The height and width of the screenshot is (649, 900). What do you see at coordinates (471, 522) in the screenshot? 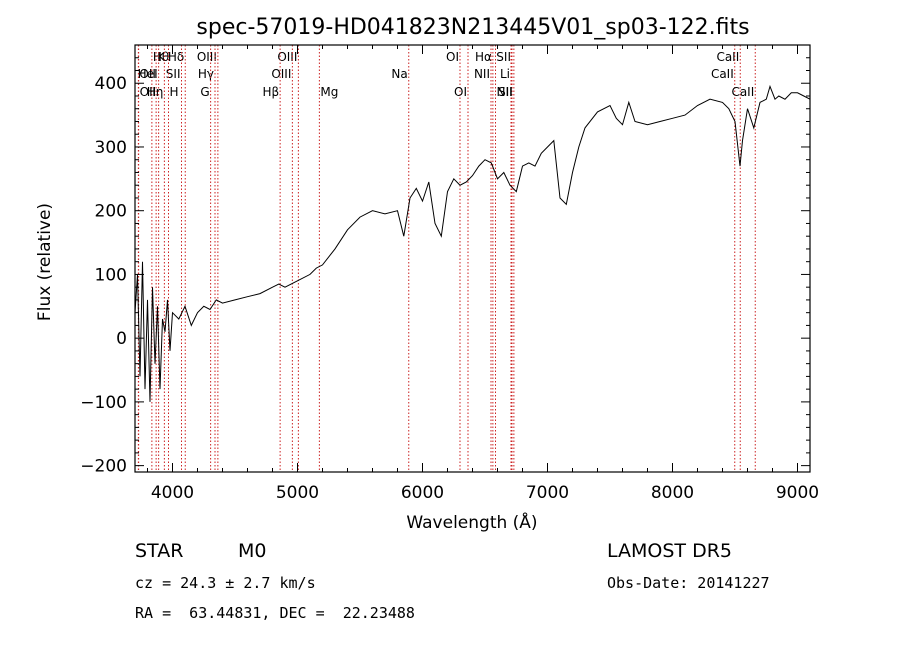
I see `x-axis-label: Wavelength (Å)` at bounding box center [471, 522].